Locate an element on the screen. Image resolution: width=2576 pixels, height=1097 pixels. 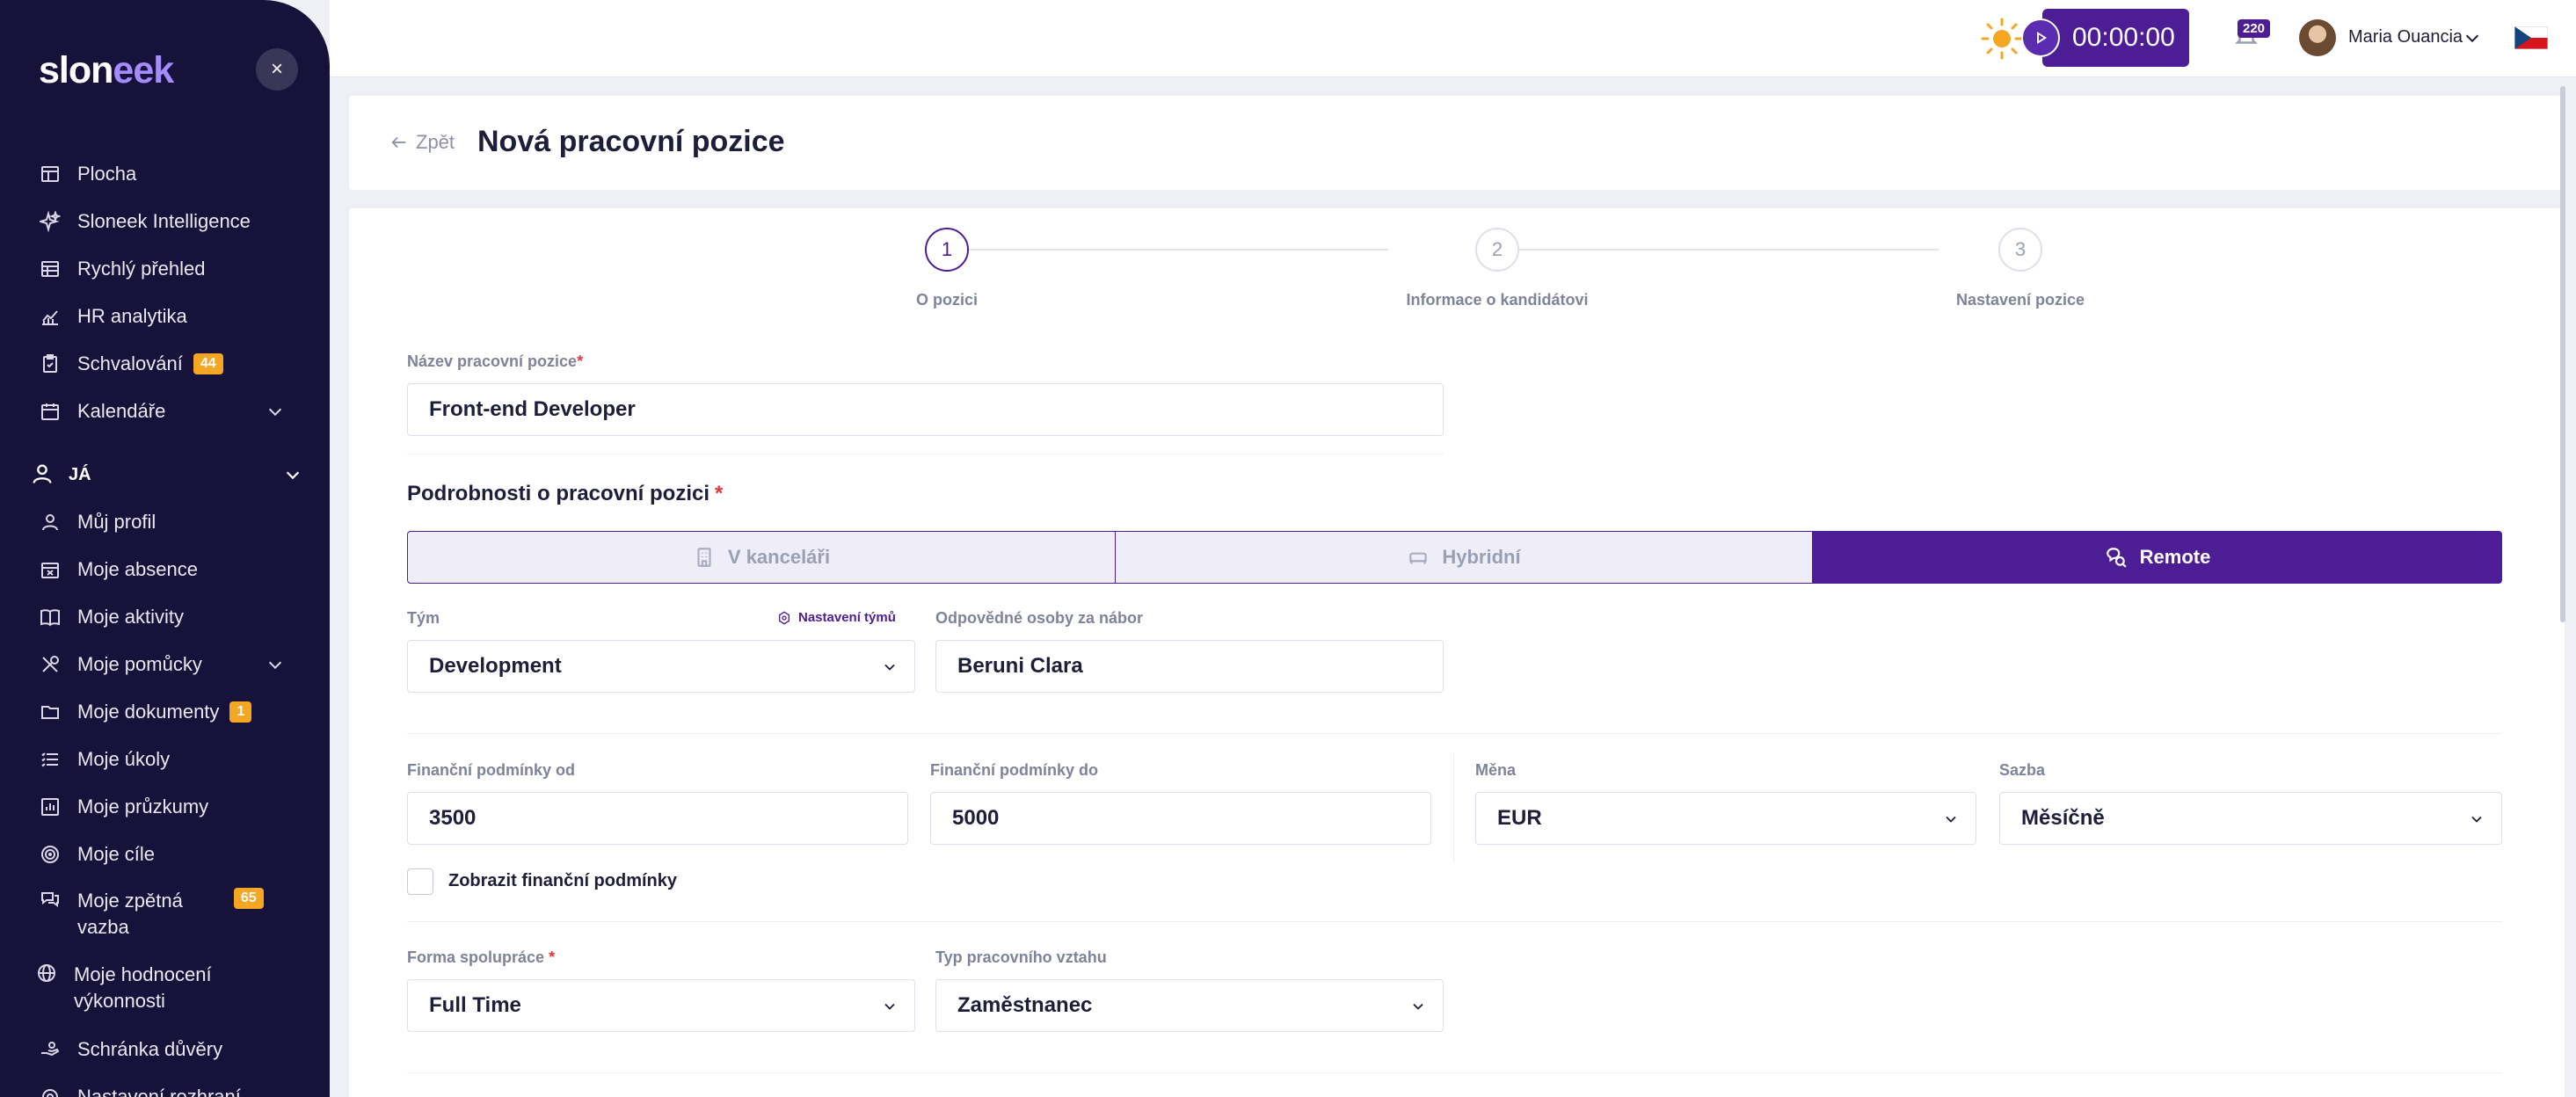
employment-type-select: Zaměstnanec is located at coordinates (1189, 1005).